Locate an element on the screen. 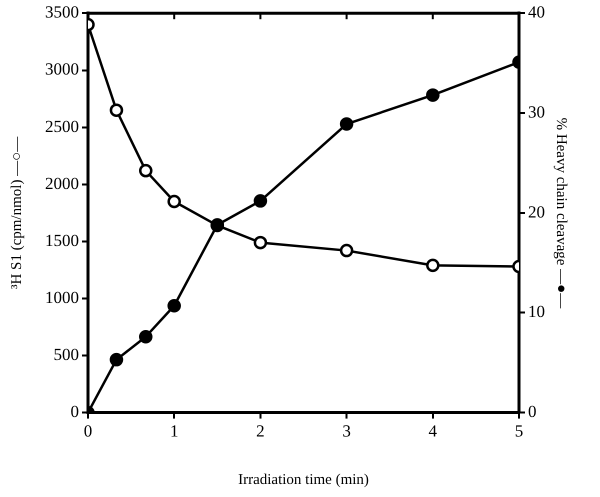  y-tick-label: 1000 is located at coordinates (62, 297).